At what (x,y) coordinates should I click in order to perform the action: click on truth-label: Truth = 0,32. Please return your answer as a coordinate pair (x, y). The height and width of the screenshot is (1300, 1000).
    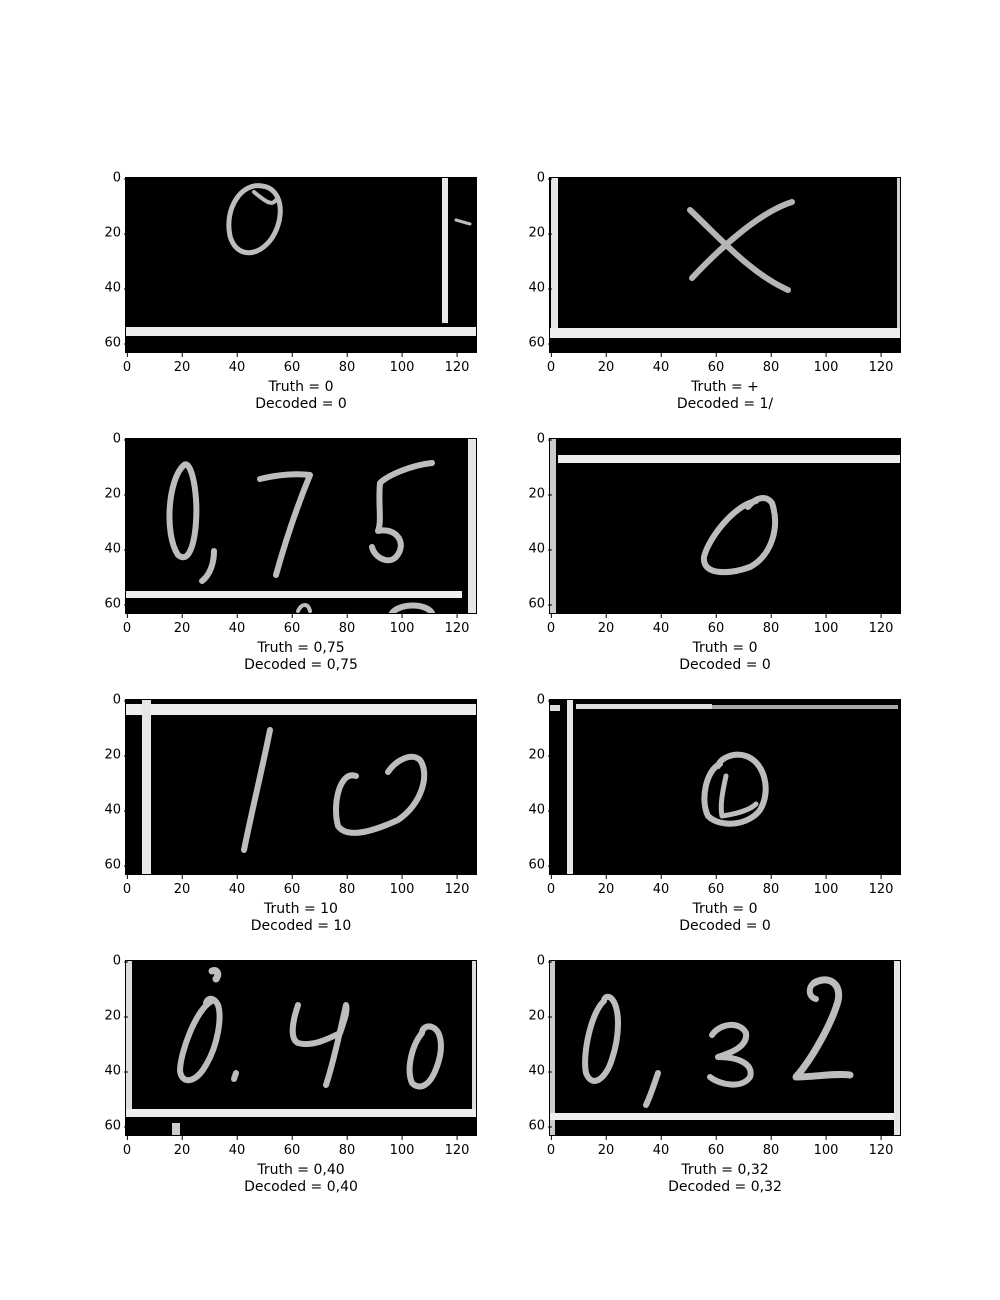
    Looking at the image, I should click on (725, 1170).